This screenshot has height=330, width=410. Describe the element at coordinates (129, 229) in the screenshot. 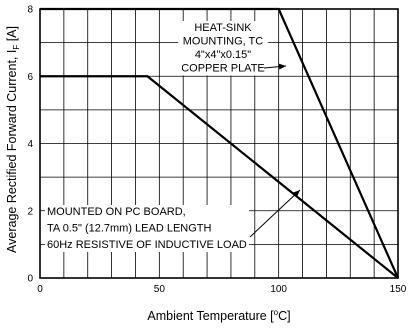

I see `annot2-line: TA 0.5" (12.7mm) LEAD LENGTH` at that location.